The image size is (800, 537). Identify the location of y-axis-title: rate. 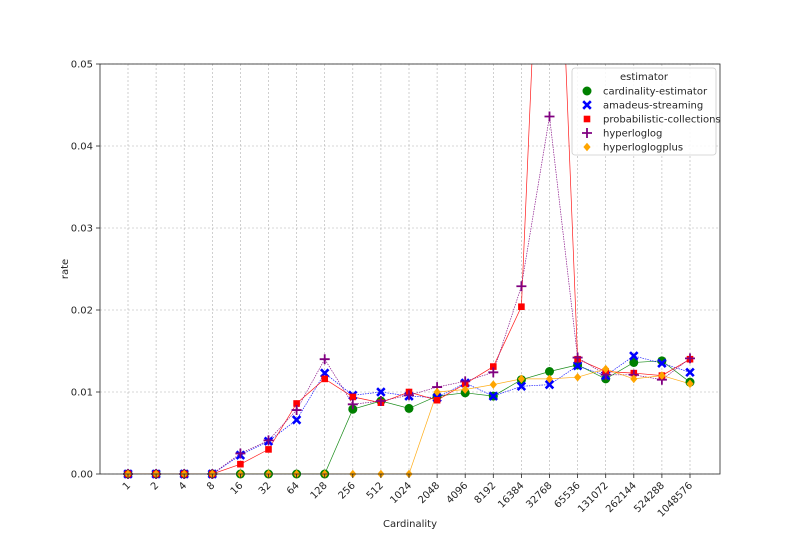
(65, 269).